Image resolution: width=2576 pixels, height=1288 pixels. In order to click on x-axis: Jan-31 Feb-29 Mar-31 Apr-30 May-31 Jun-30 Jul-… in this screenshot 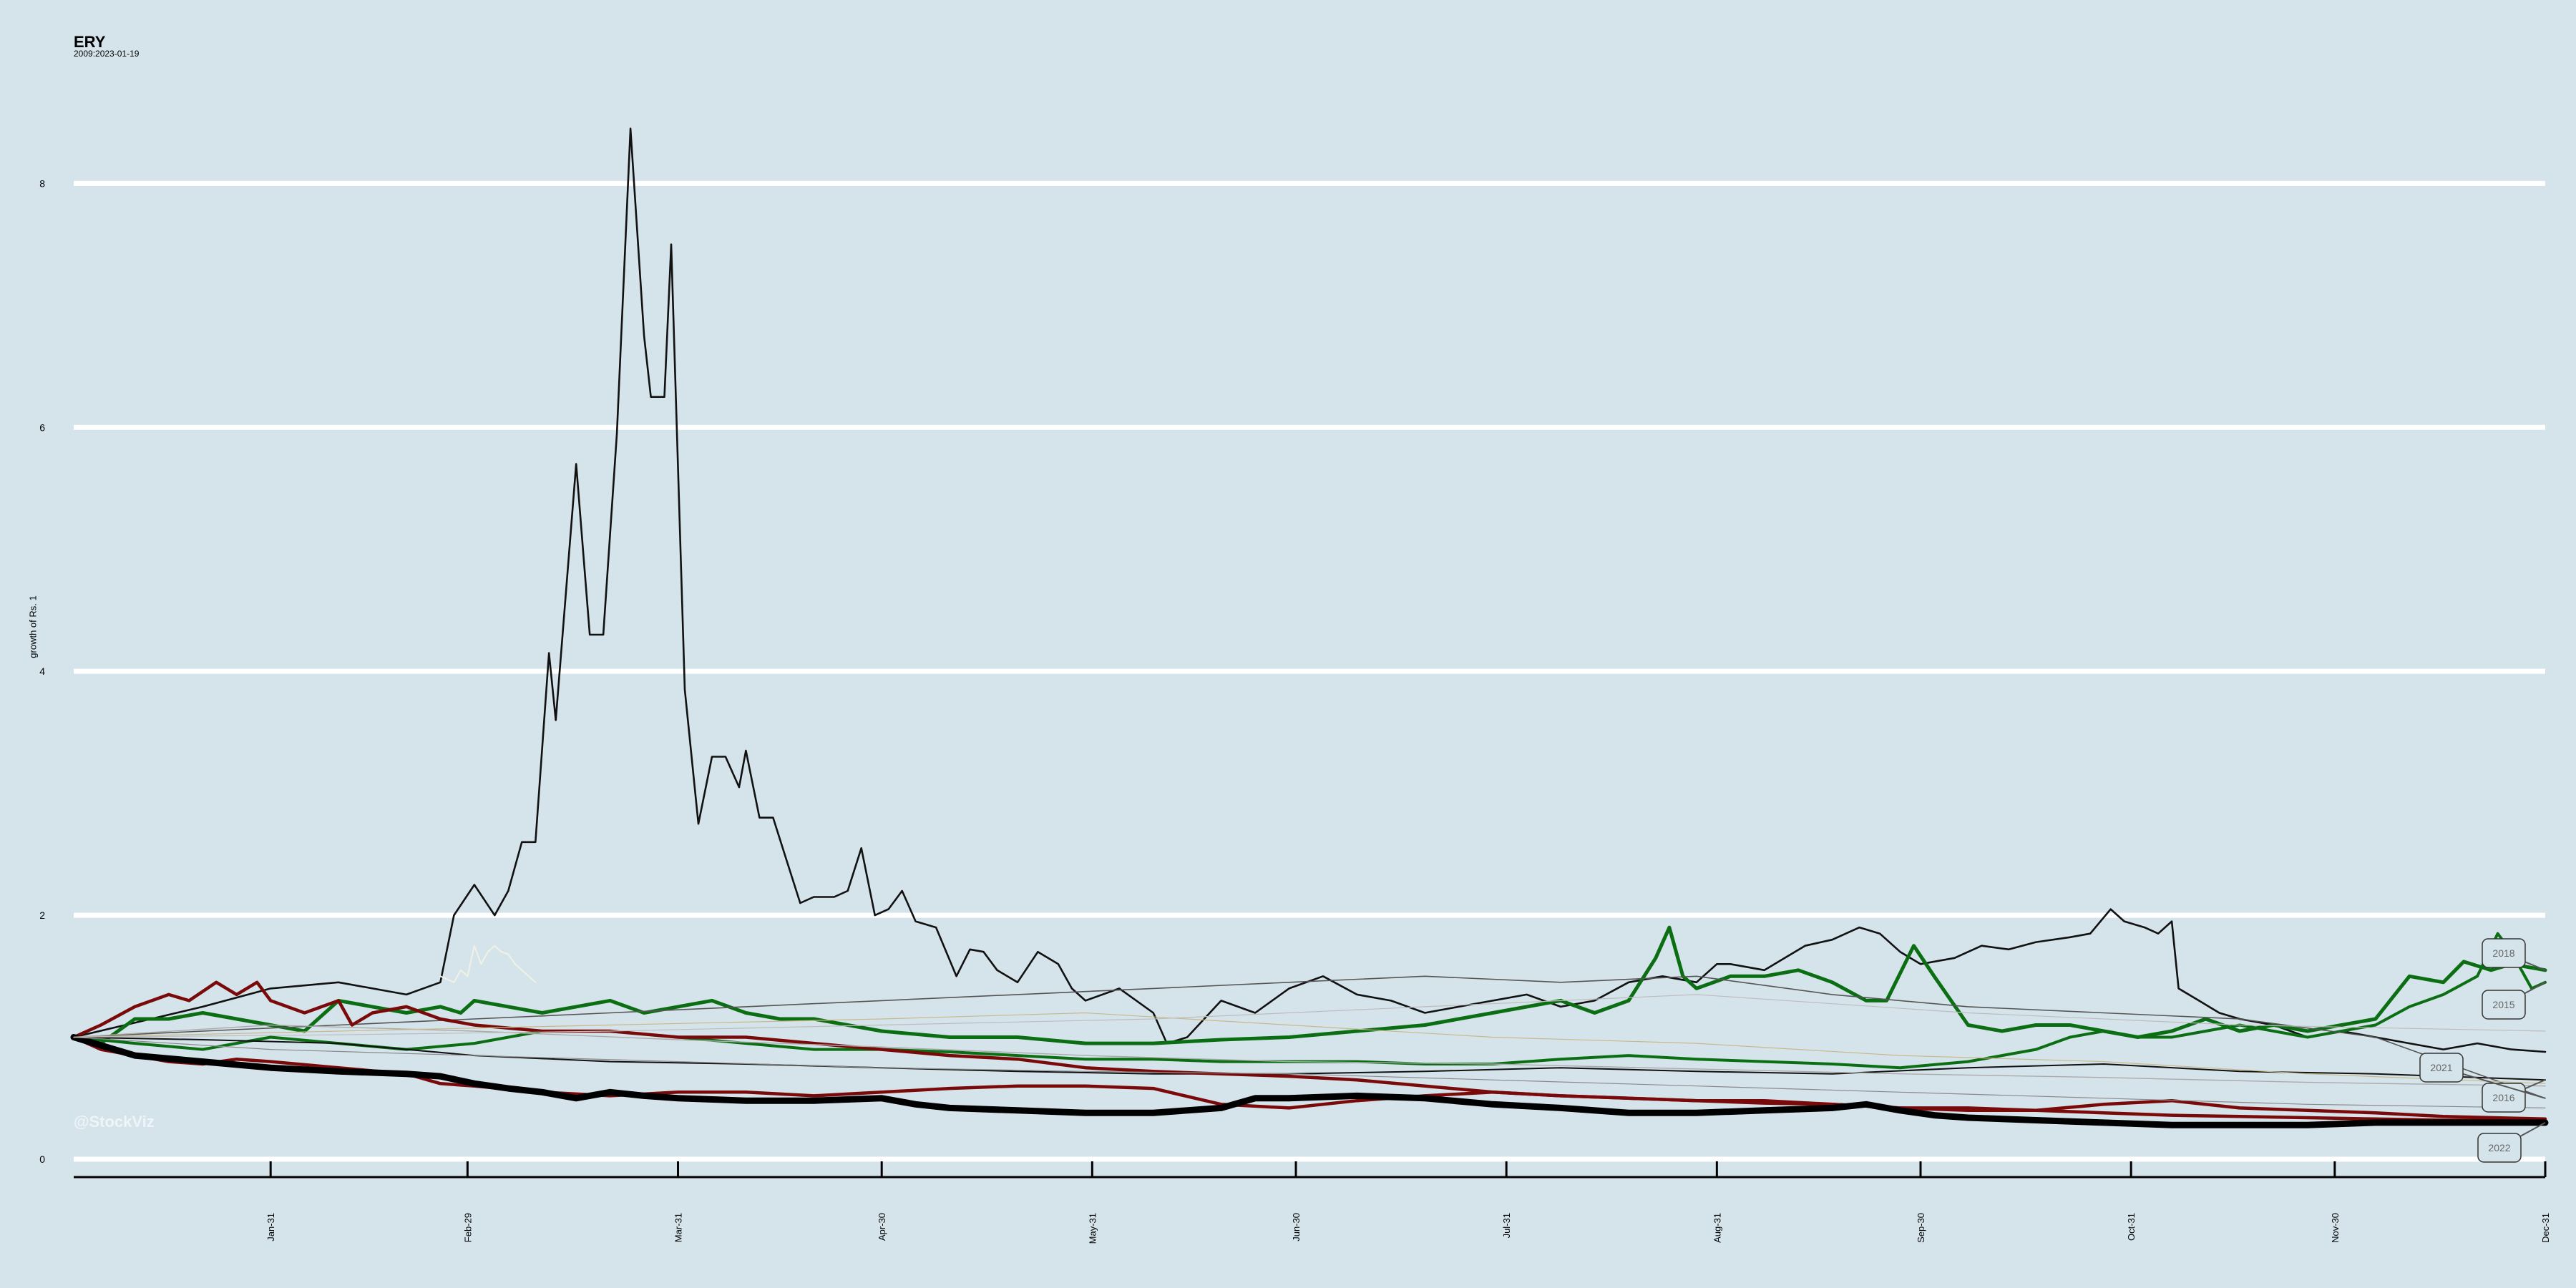, I will do `click(1312, 1202)`.